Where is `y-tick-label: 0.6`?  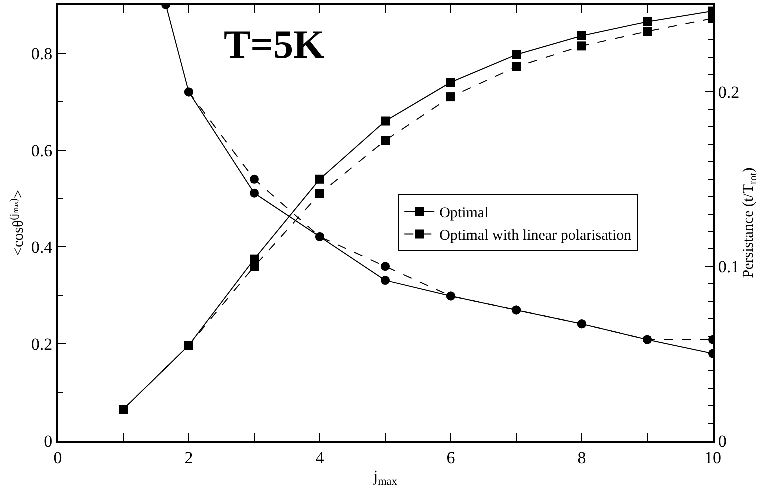
y-tick-label: 0.6 is located at coordinates (42, 150).